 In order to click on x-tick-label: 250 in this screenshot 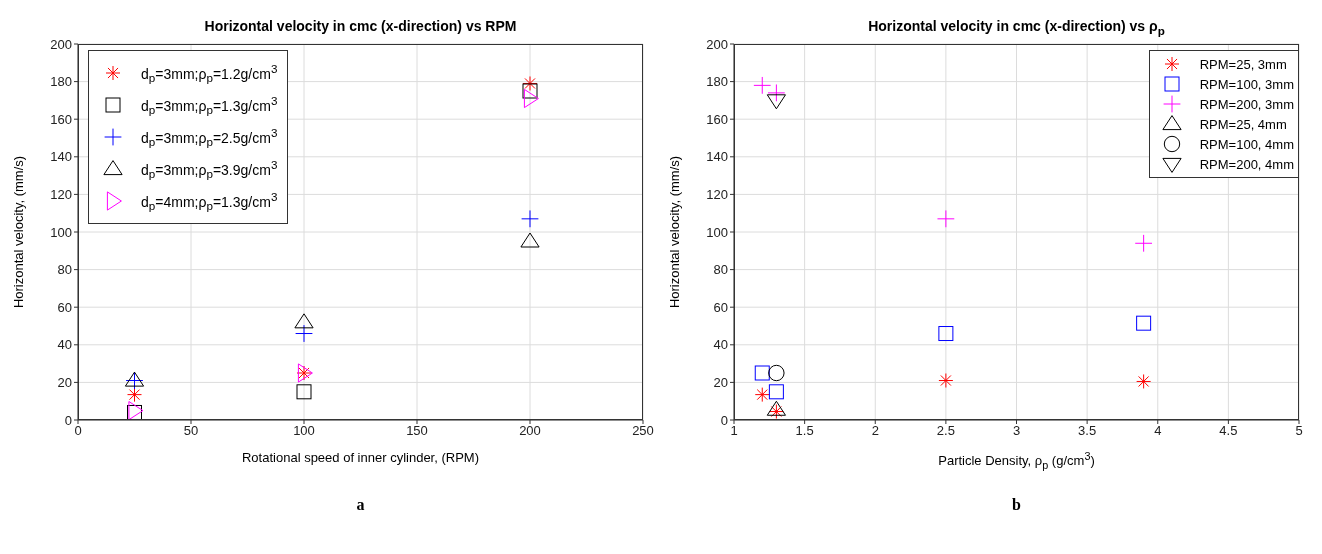, I will do `click(643, 431)`.